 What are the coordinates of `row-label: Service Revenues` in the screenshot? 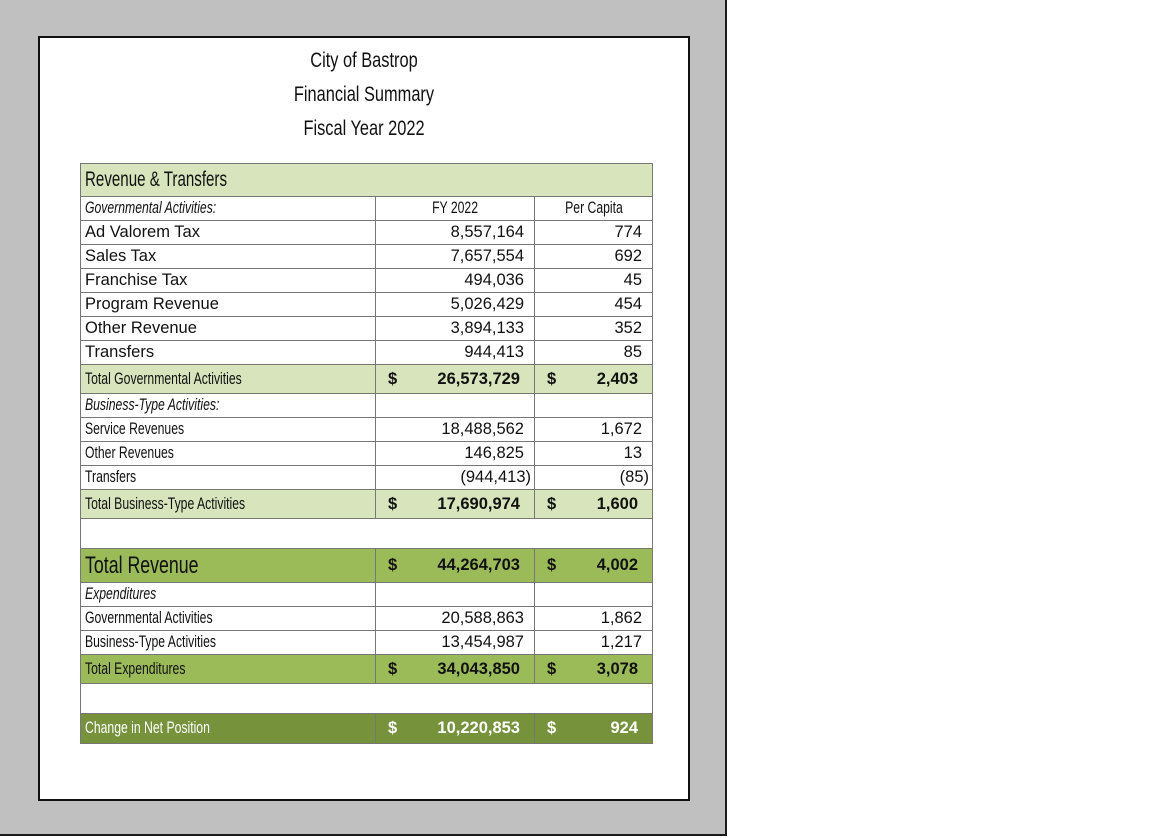 It's located at (135, 429).